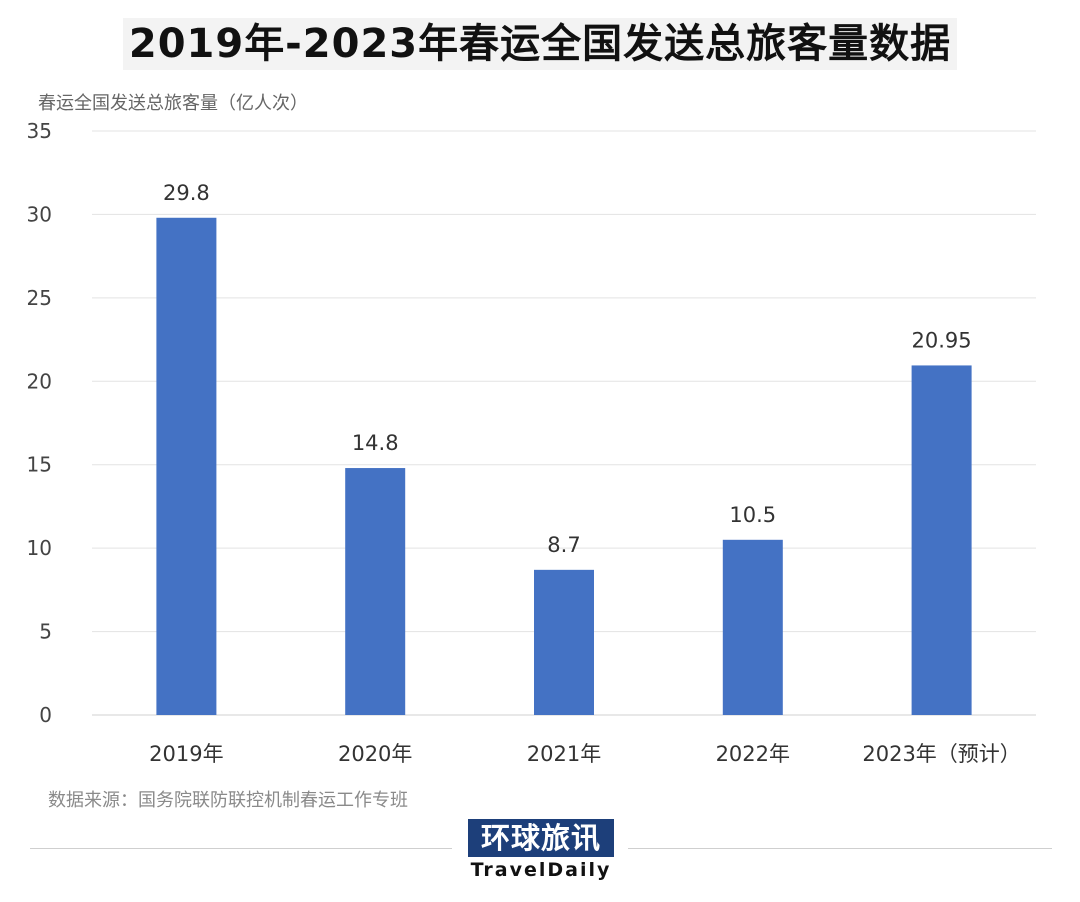 The image size is (1080, 902). I want to click on data-label: 29.8, so click(186, 193).